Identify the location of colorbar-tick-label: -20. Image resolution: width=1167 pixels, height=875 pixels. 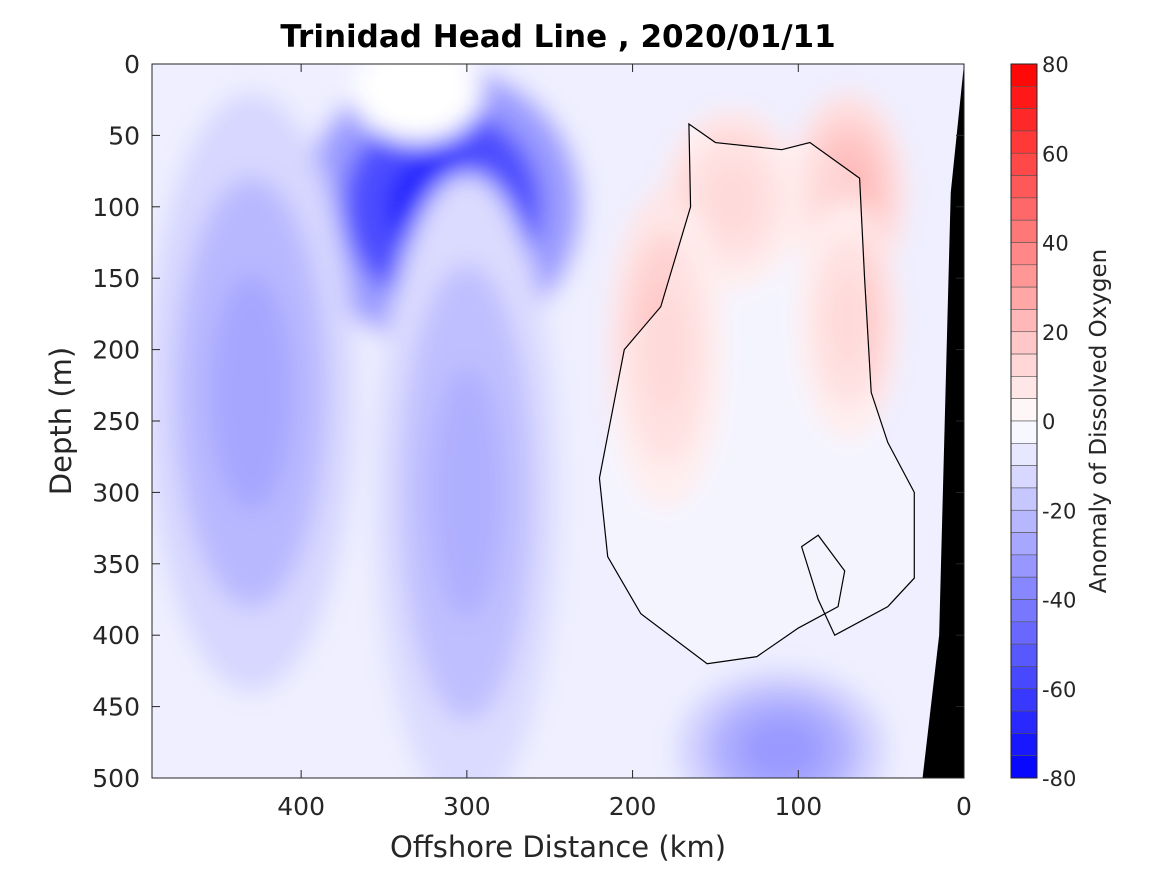
(1059, 511).